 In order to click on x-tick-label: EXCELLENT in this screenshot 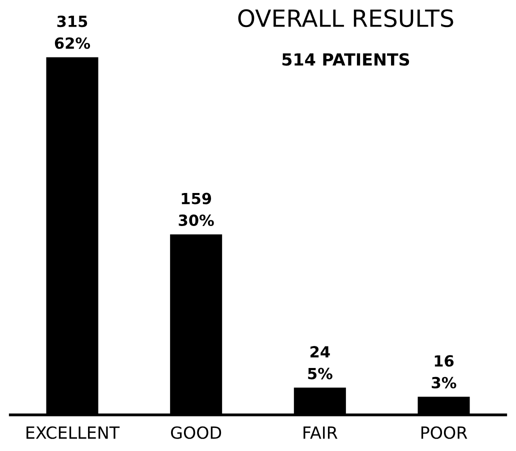, I will do `click(73, 432)`.